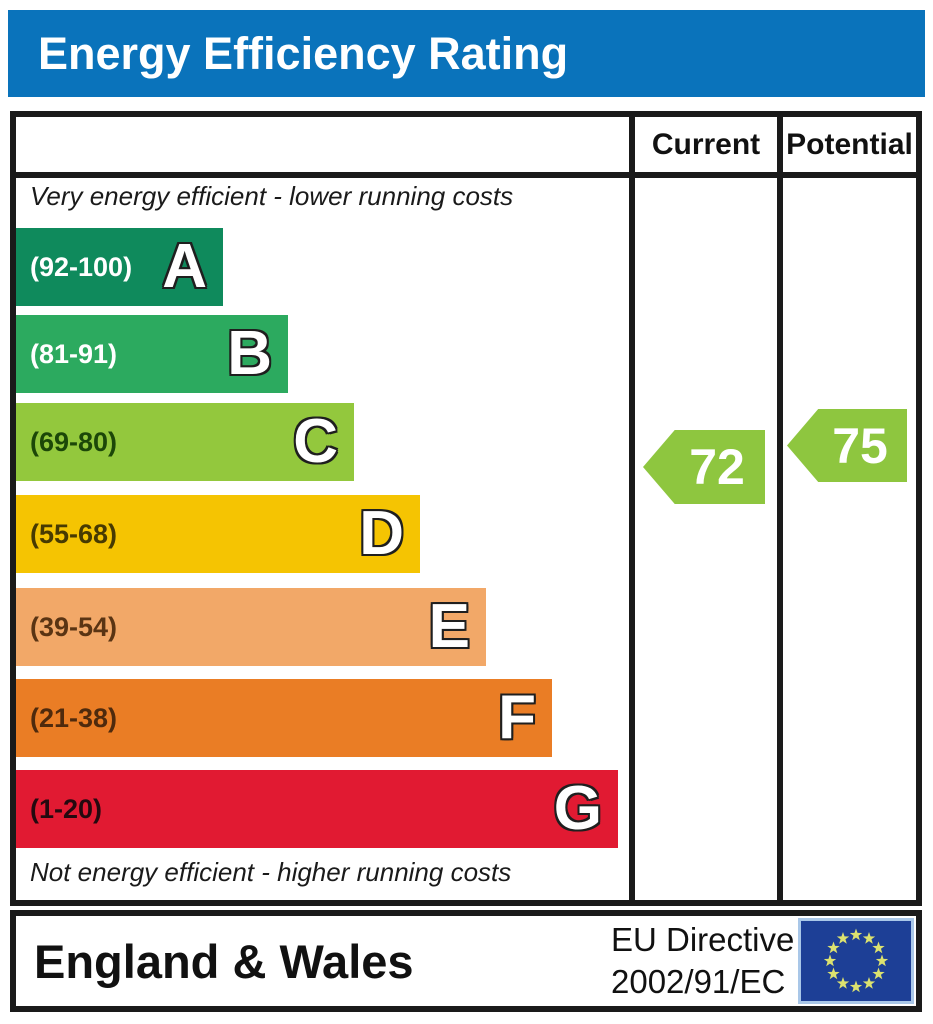 This screenshot has height=1024, width=933. I want to click on eu-directive-label: EU Directive 2002/91/EC, so click(702, 961).